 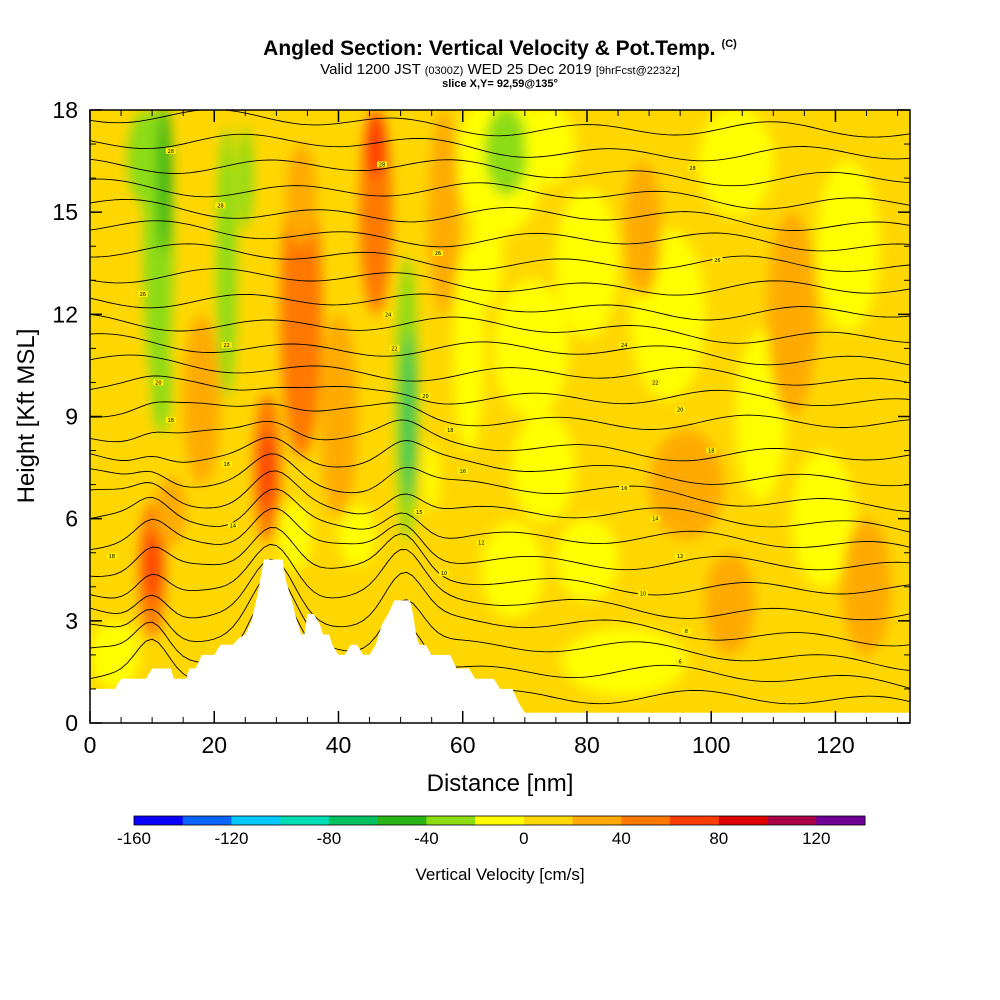 What do you see at coordinates (220, 206) in the screenshot?
I see `isentrope-label-5: 28` at bounding box center [220, 206].